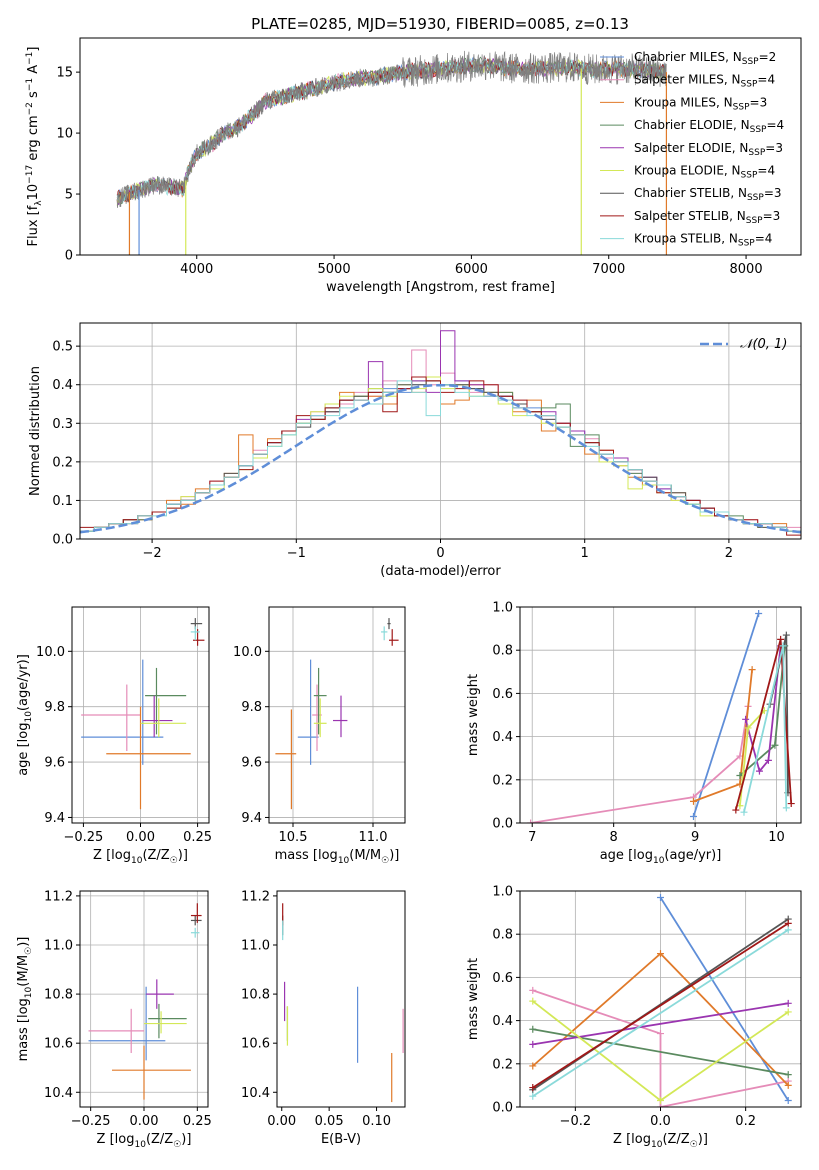  What do you see at coordinates (709, 126) in the screenshot?
I see `legend-label: Chabrier ELODIE, NSSP=4` at bounding box center [709, 126].